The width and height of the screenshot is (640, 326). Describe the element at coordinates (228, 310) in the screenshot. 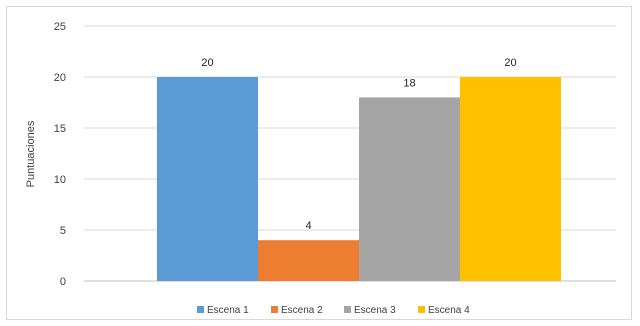

I see `legend-item-label: Escena 1` at that location.